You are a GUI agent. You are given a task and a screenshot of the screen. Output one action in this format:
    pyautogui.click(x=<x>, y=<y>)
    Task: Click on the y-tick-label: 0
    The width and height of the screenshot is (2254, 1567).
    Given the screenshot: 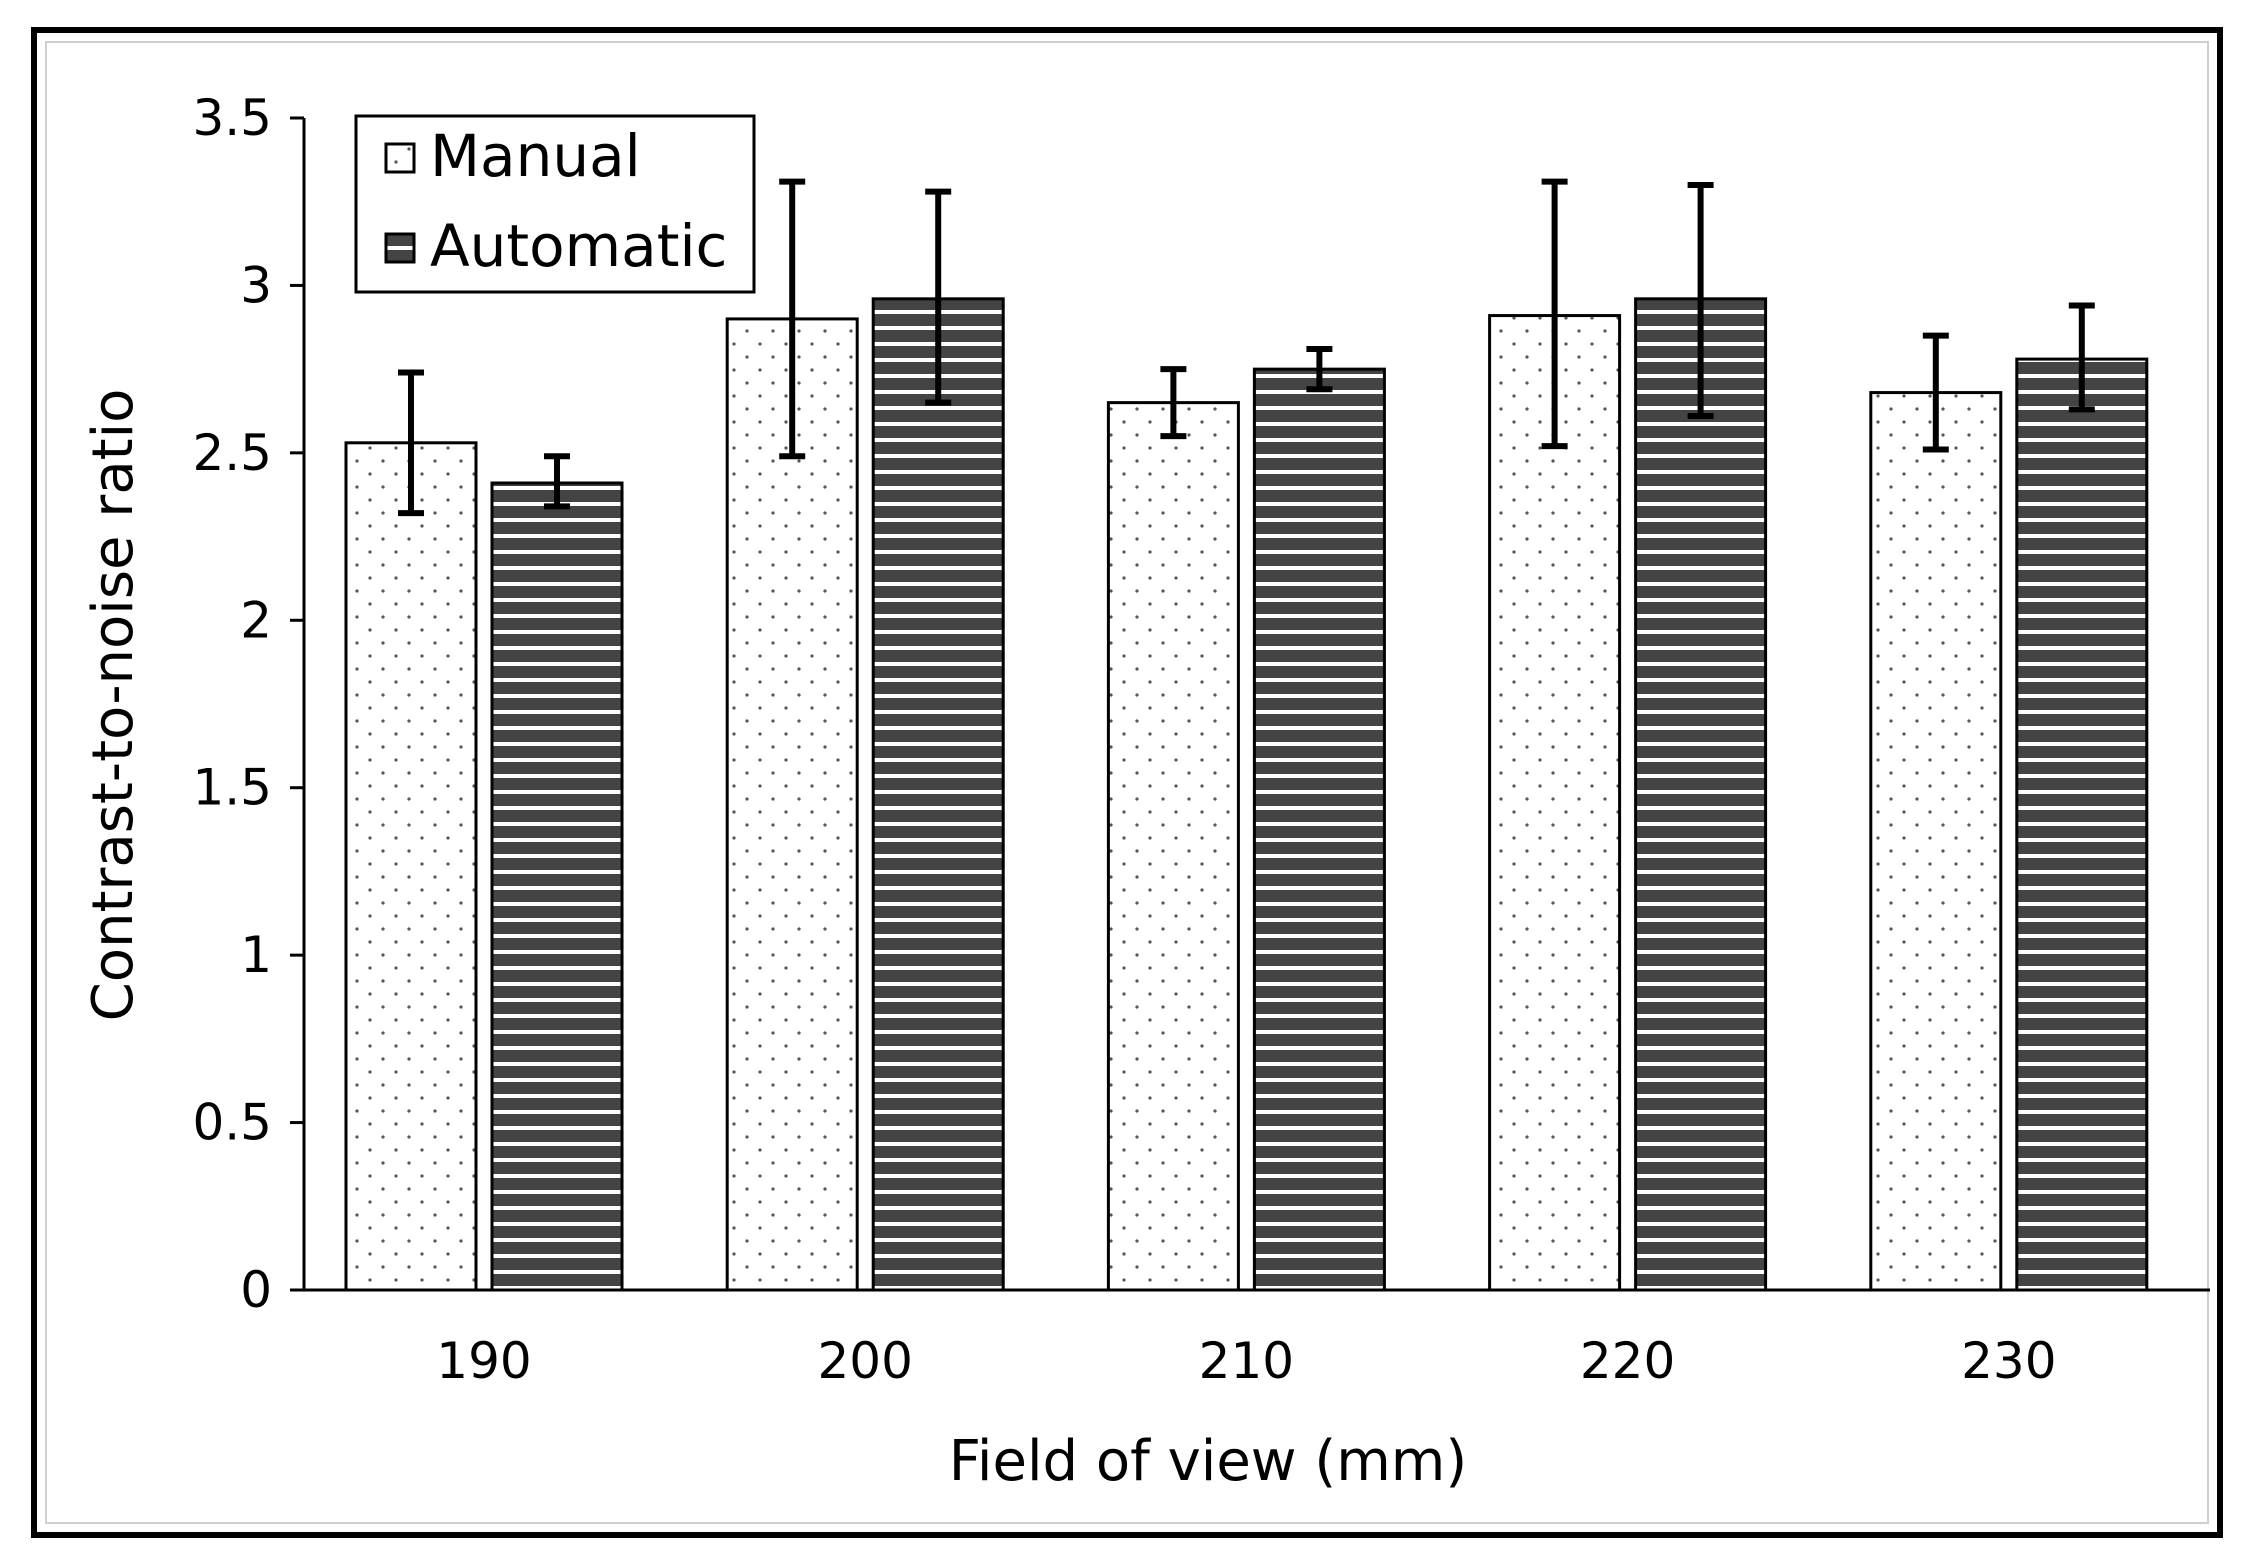 What is the action you would take?
    pyautogui.click(x=256, y=1290)
    